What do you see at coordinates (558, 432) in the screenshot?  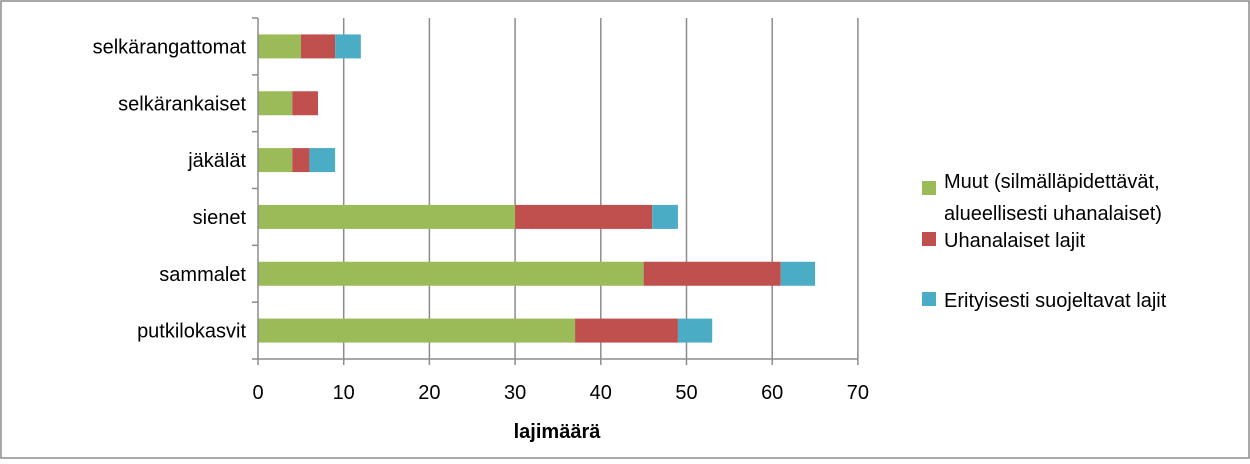 I see `x-axis-title: lajimäärä` at bounding box center [558, 432].